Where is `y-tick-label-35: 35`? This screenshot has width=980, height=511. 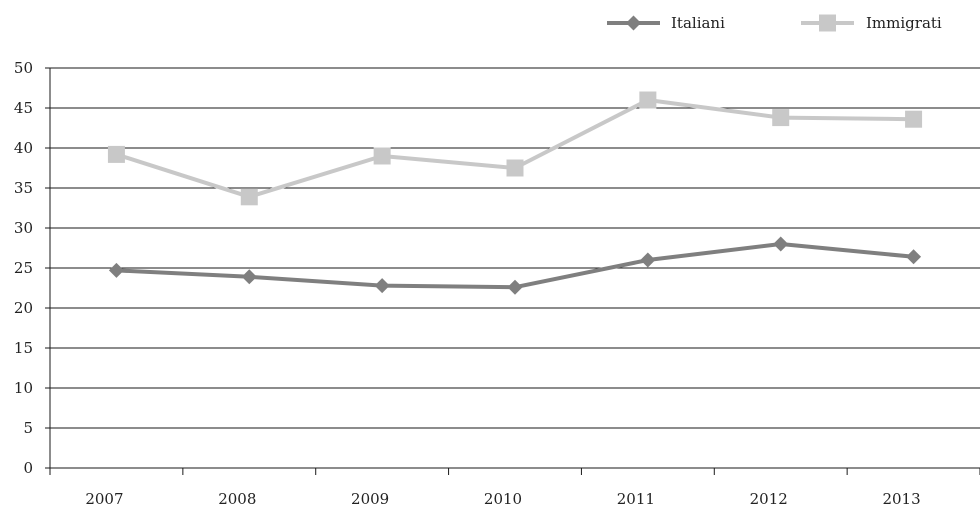 y-tick-label-35: 35 is located at coordinates (23, 188).